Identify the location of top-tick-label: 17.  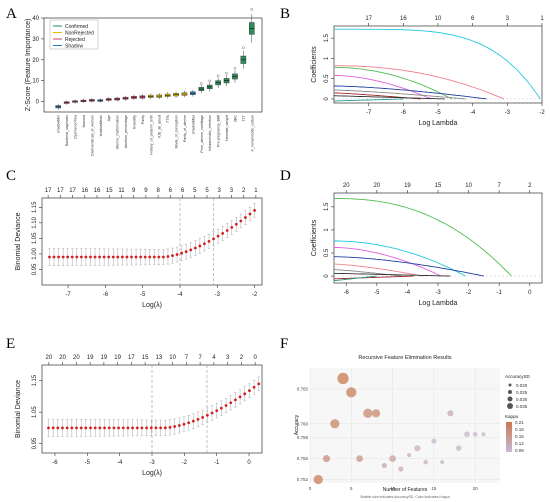
(72, 191).